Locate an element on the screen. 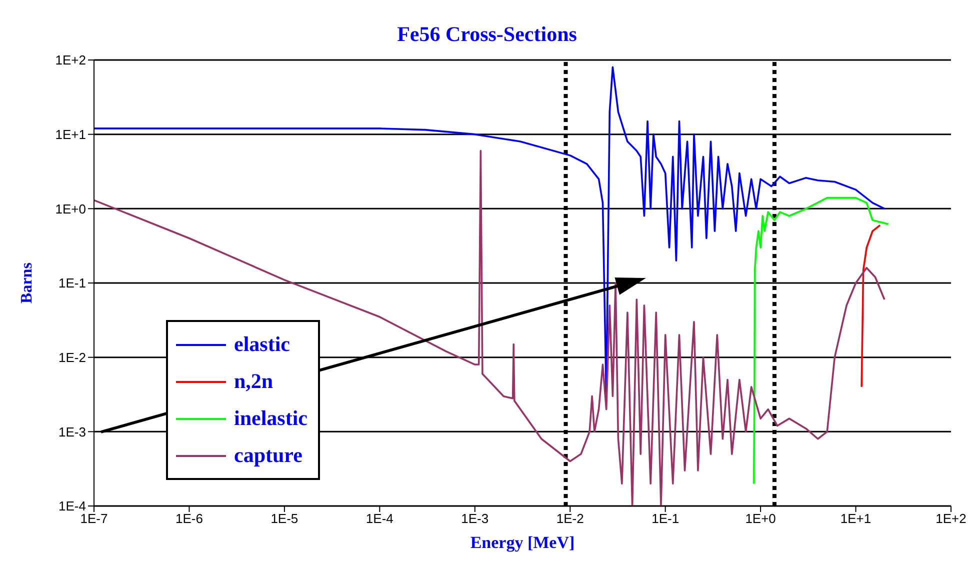 The height and width of the screenshot is (586, 974). x-tick-label: 1E-7 is located at coordinates (94, 518).